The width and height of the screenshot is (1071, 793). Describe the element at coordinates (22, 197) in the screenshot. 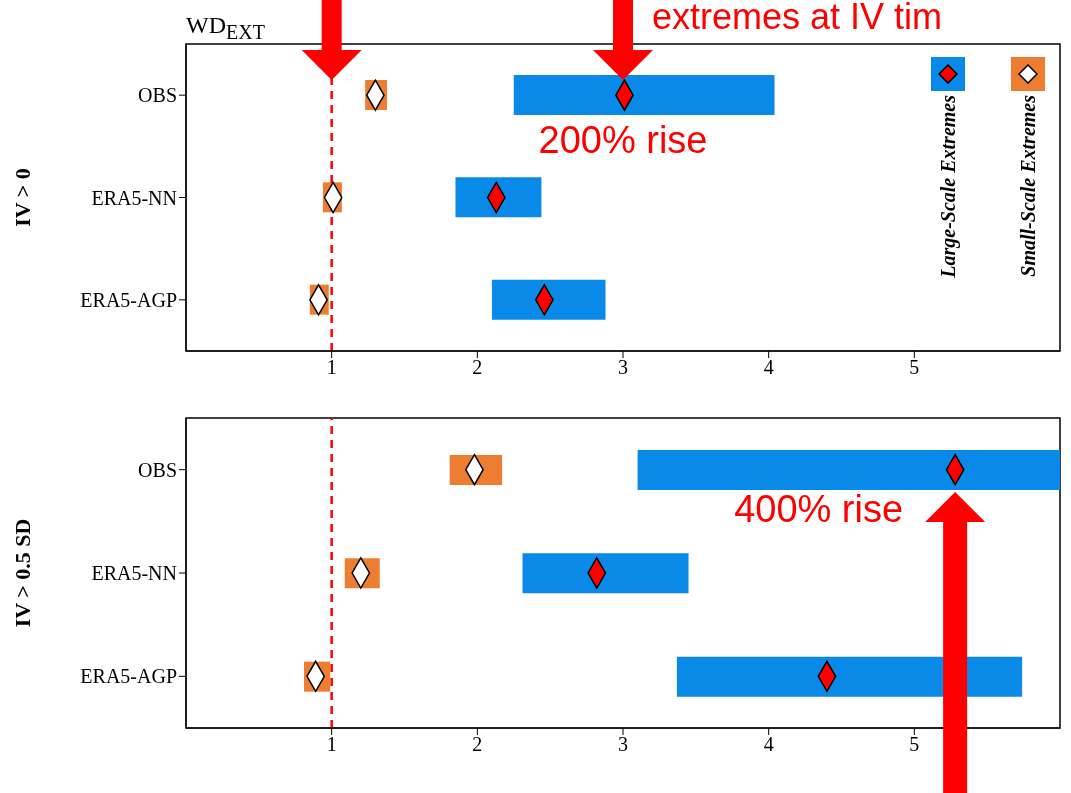

I see `y-axis-title: IV > 0` at that location.